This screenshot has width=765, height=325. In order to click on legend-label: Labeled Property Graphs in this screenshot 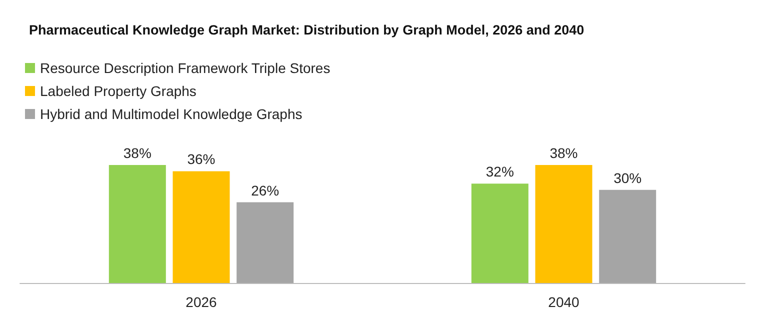, I will do `click(118, 91)`.